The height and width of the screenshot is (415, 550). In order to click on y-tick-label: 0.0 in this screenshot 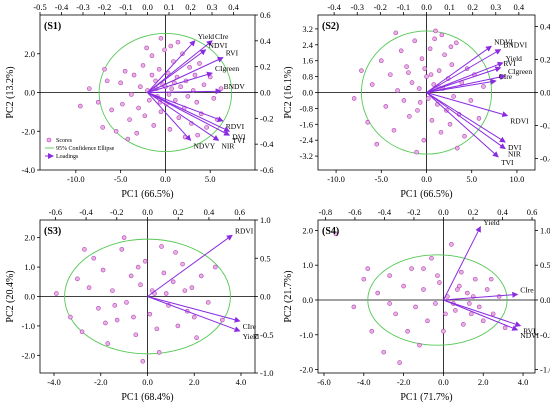, I will do `click(29, 93)`.